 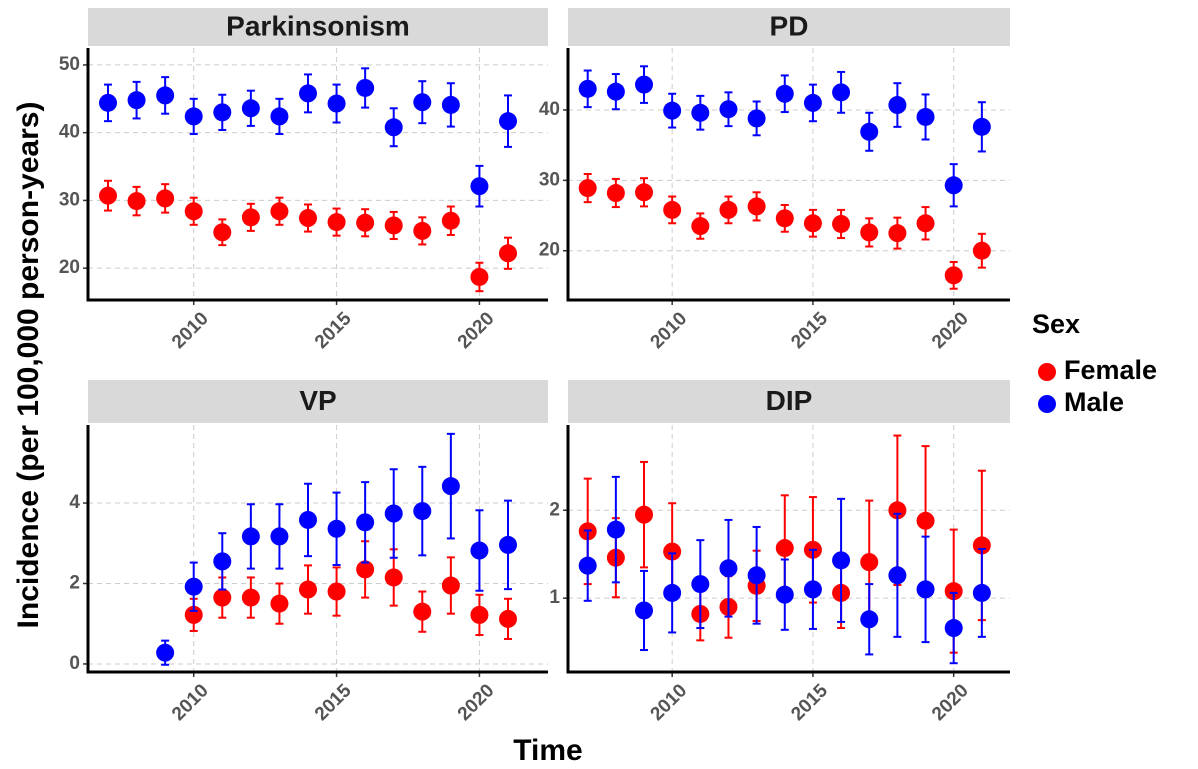 I want to click on y-tick-label: 50, so click(x=69, y=64).